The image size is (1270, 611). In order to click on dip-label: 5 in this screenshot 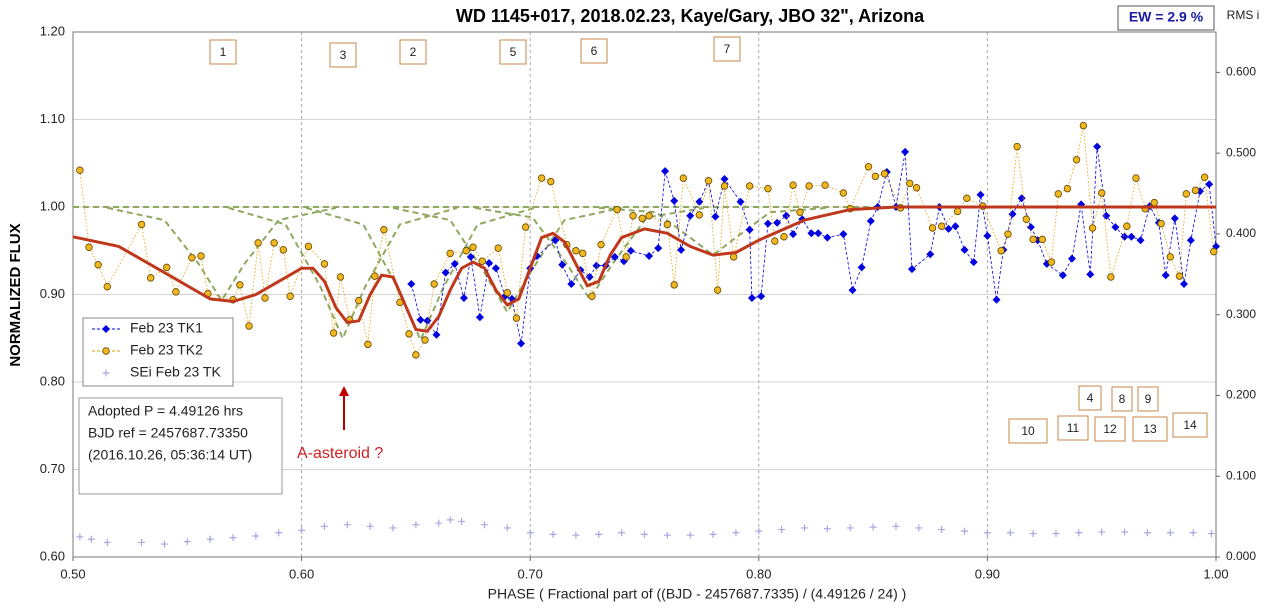, I will do `click(513, 52)`.